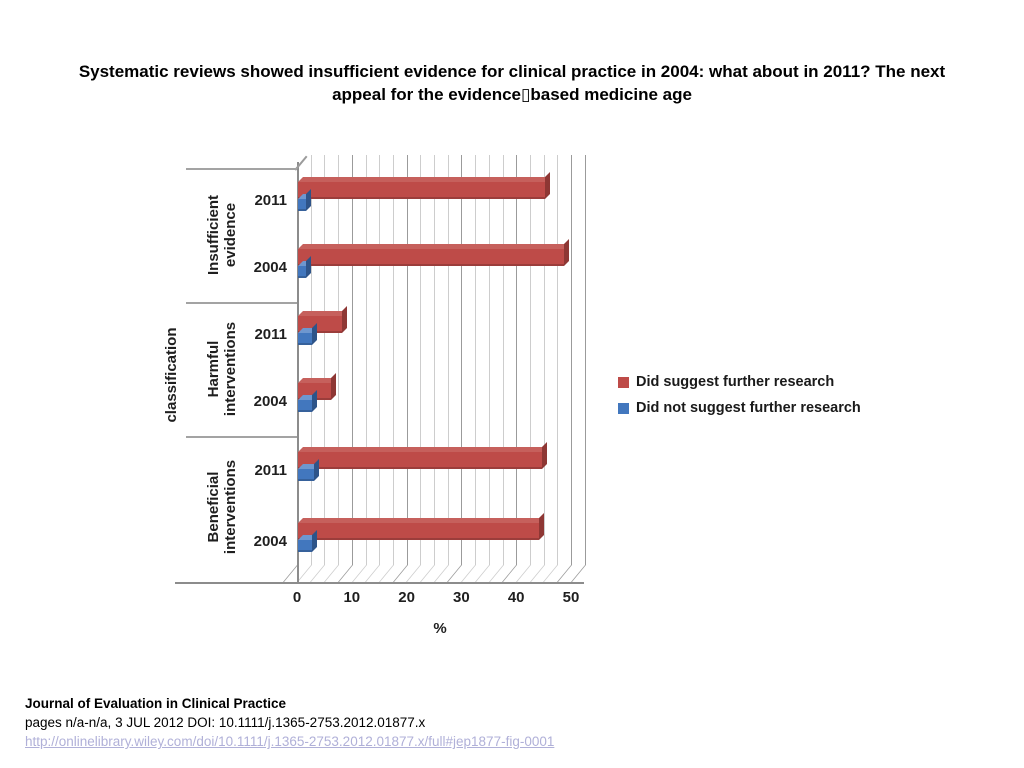  I want to click on legend-item-did-suggest: Did suggest further research, so click(739, 382).